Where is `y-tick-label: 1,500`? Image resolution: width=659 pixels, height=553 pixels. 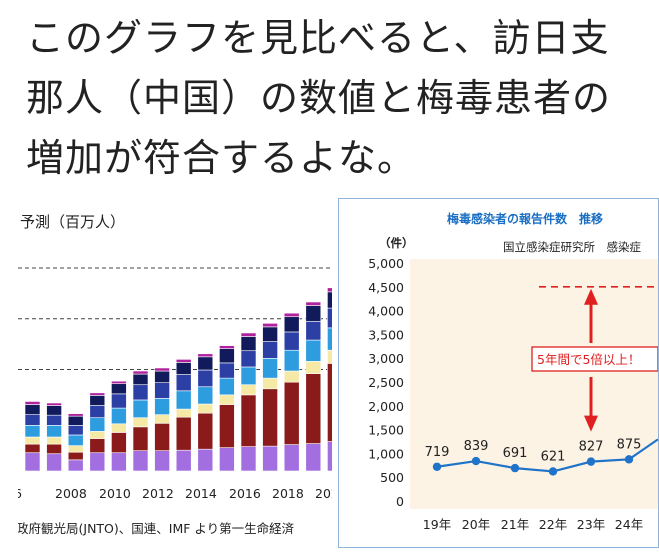 y-tick-label: 1,500 is located at coordinates (386, 430).